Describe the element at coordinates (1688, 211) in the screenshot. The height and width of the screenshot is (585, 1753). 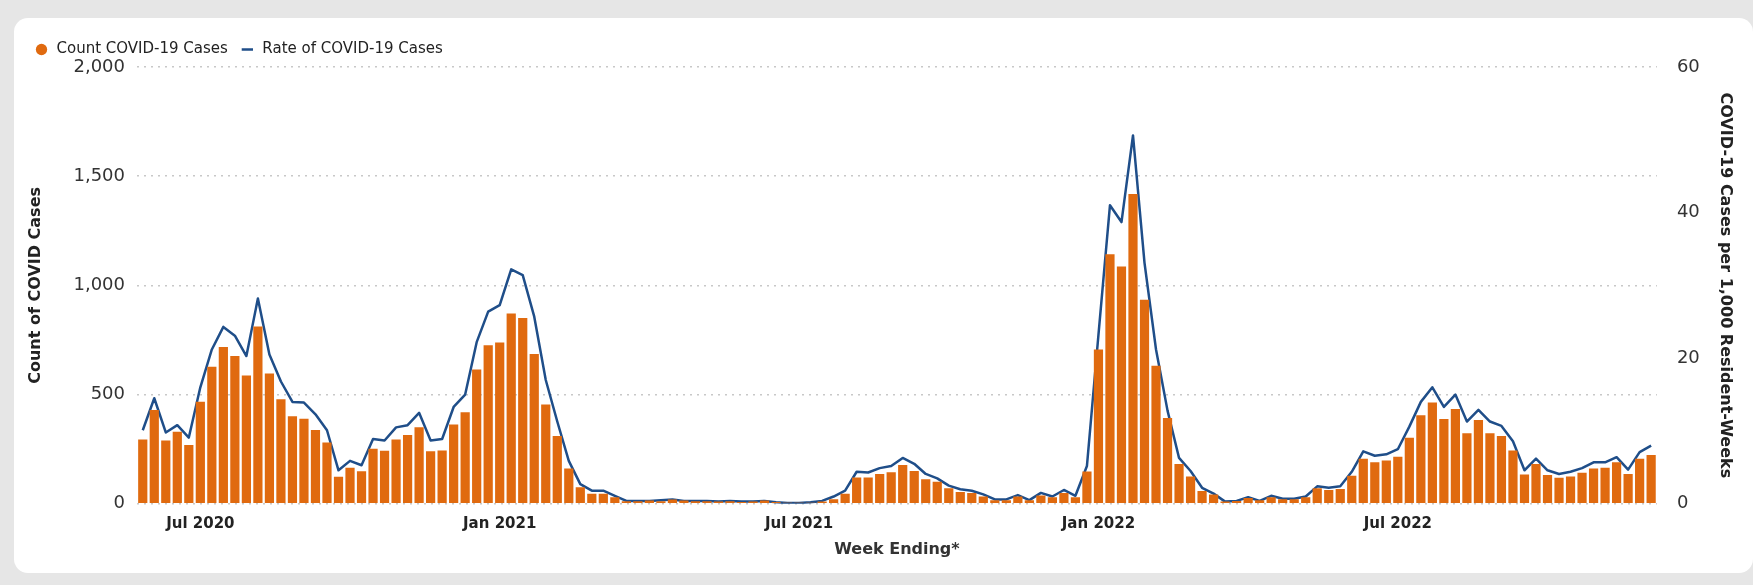
I see `y2-tick-label: 40` at that location.